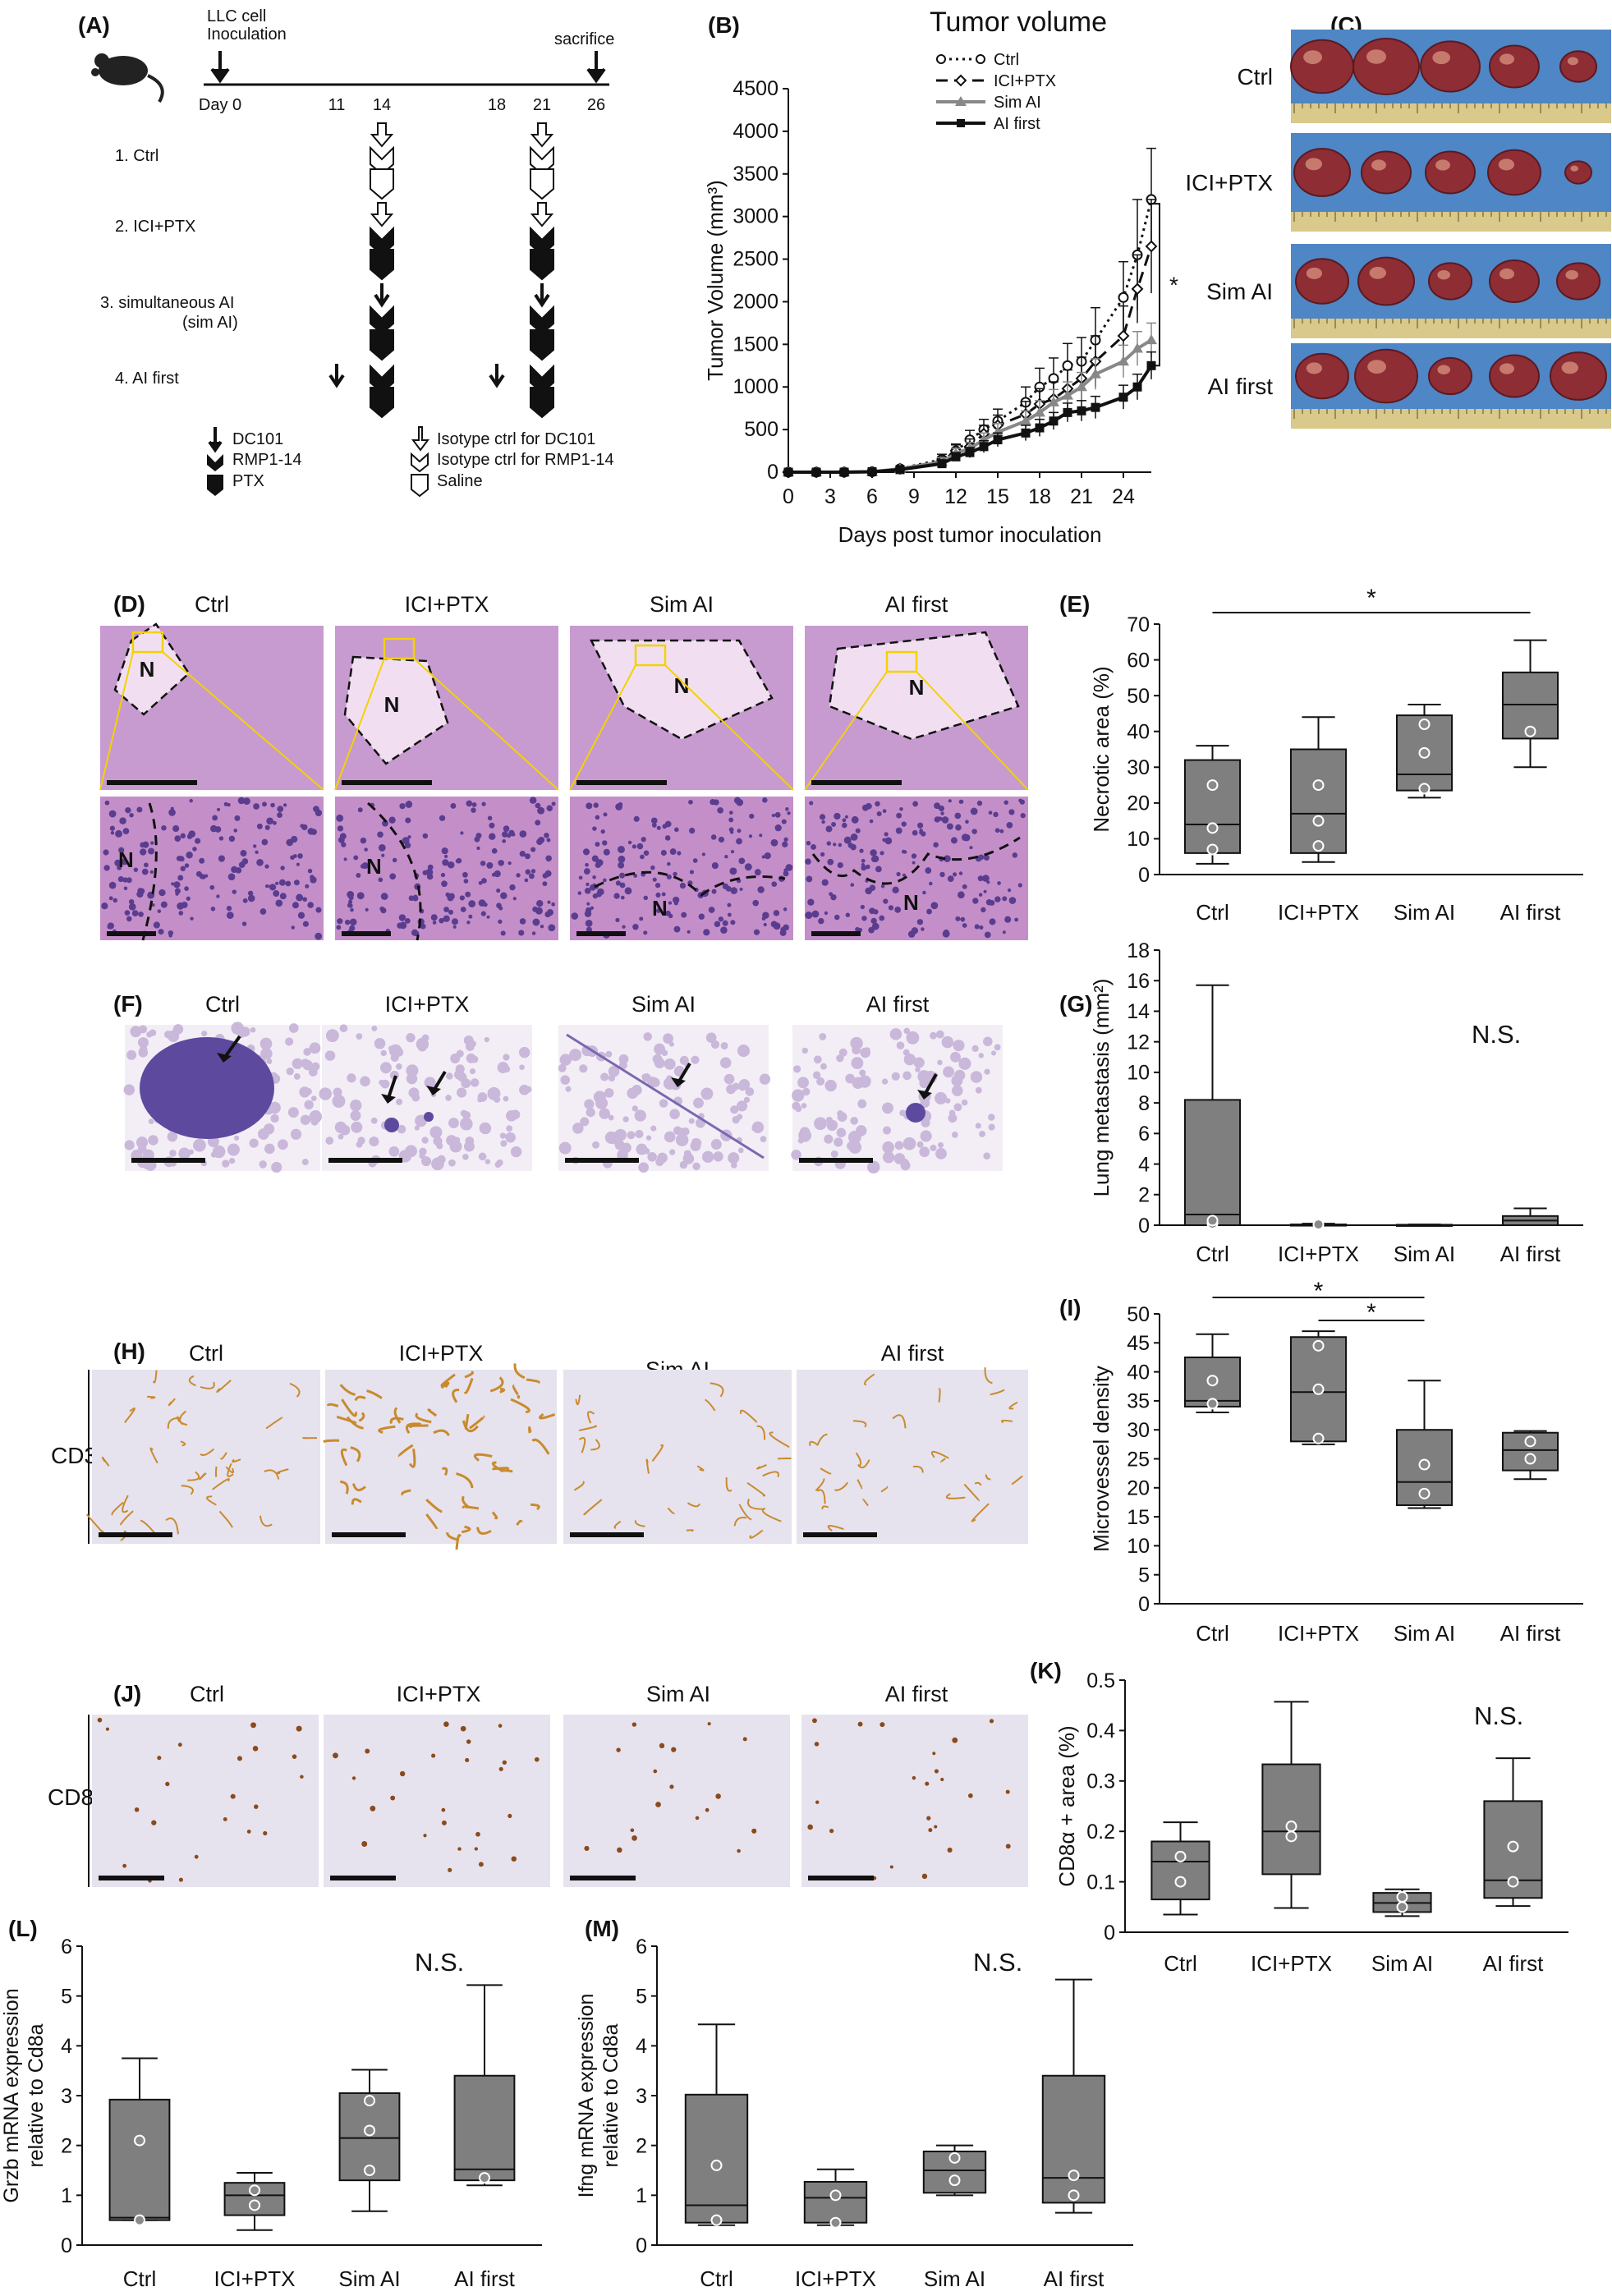  Describe the element at coordinates (1451, 329) in the screenshot. I see `ruler` at that location.